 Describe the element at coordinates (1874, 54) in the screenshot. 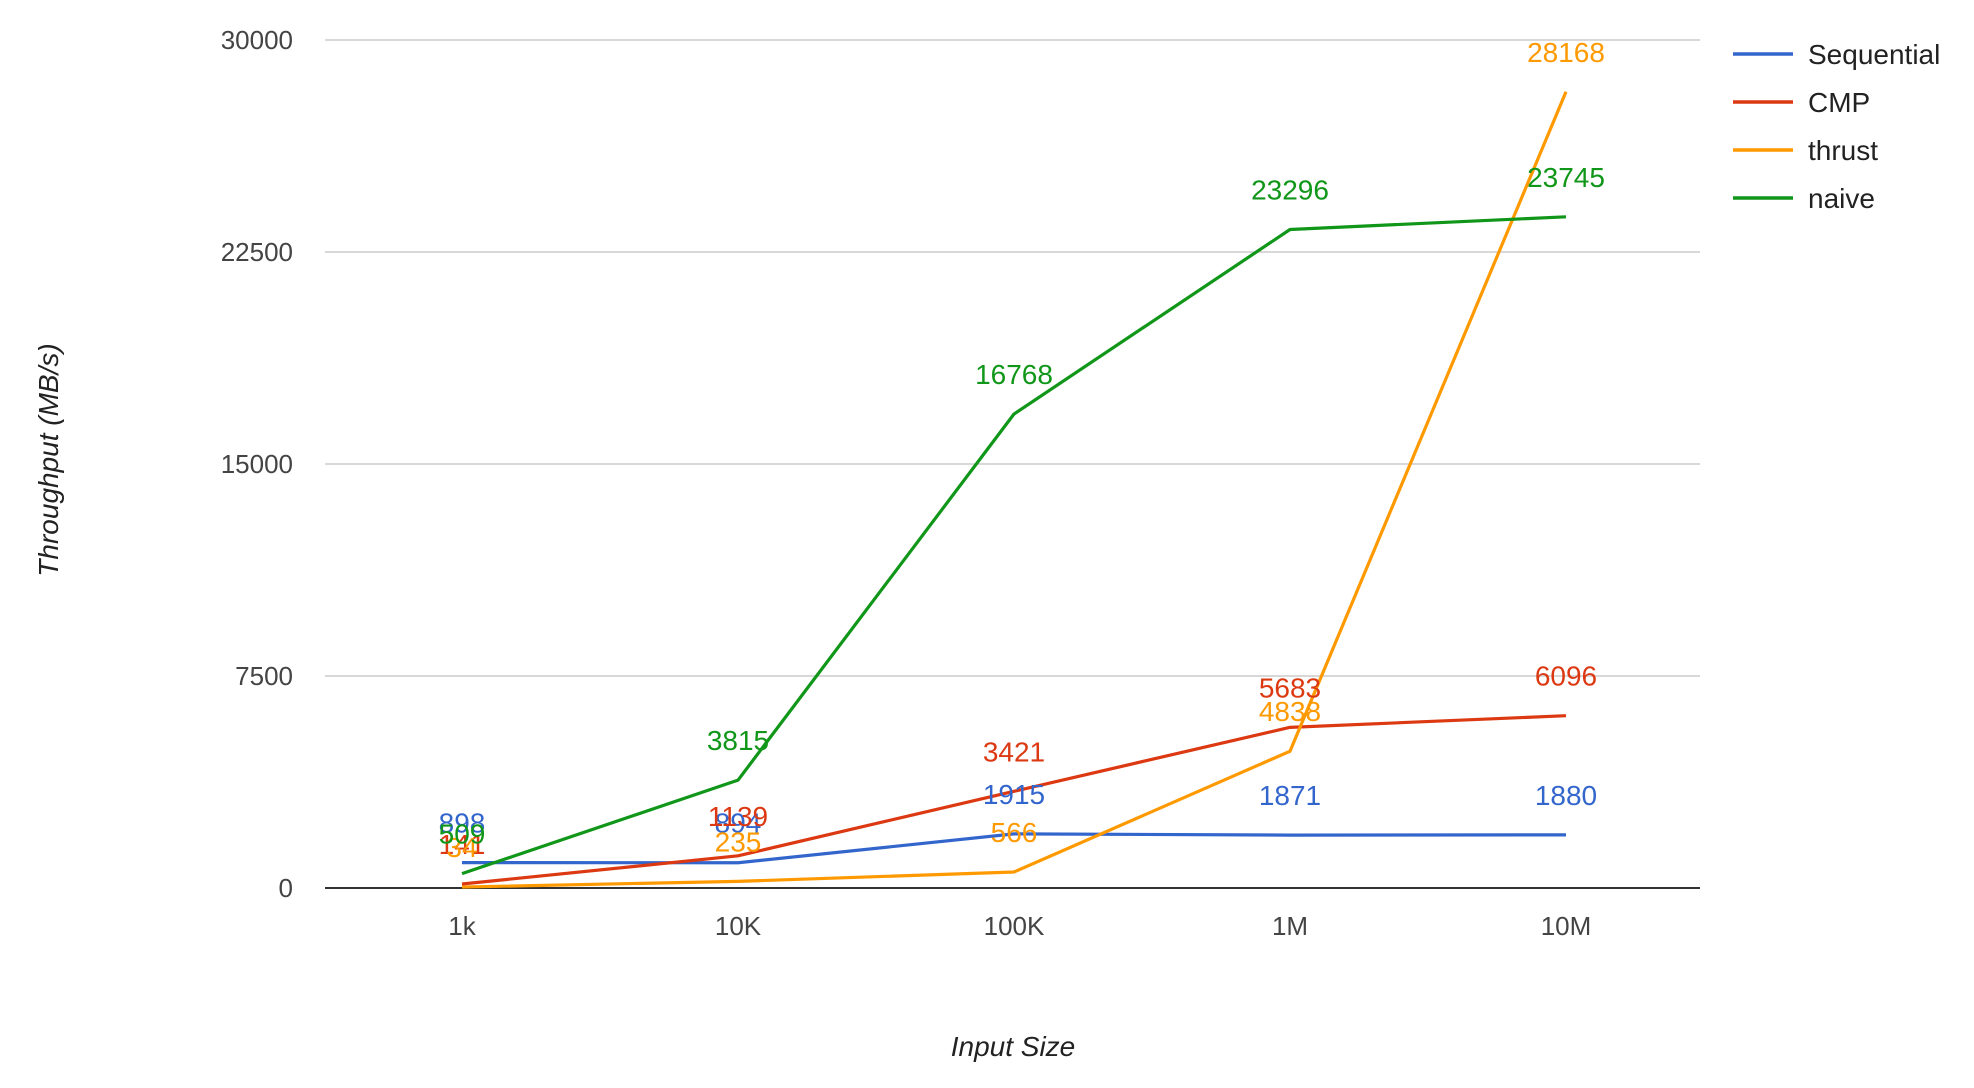

I see `legend-label-sequential: Sequential` at that location.